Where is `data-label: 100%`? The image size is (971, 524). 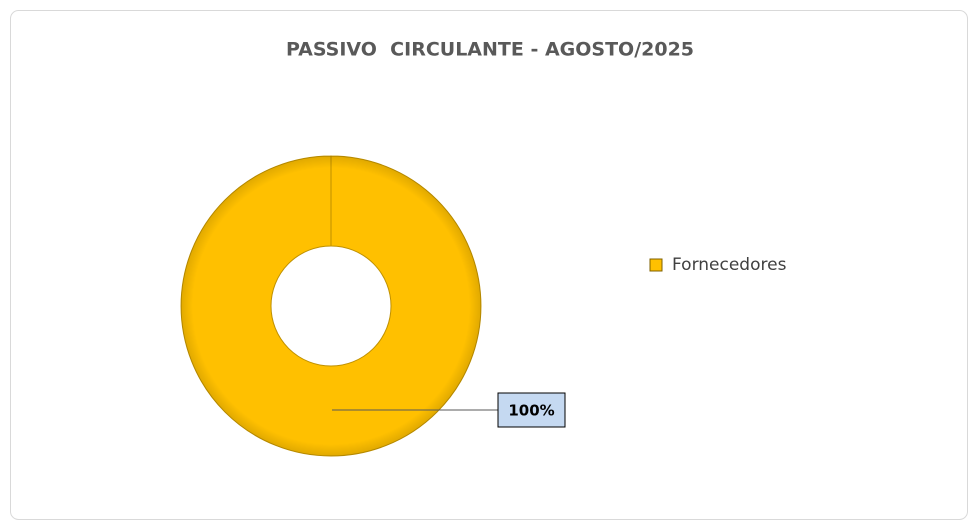 data-label: 100% is located at coordinates (531, 411).